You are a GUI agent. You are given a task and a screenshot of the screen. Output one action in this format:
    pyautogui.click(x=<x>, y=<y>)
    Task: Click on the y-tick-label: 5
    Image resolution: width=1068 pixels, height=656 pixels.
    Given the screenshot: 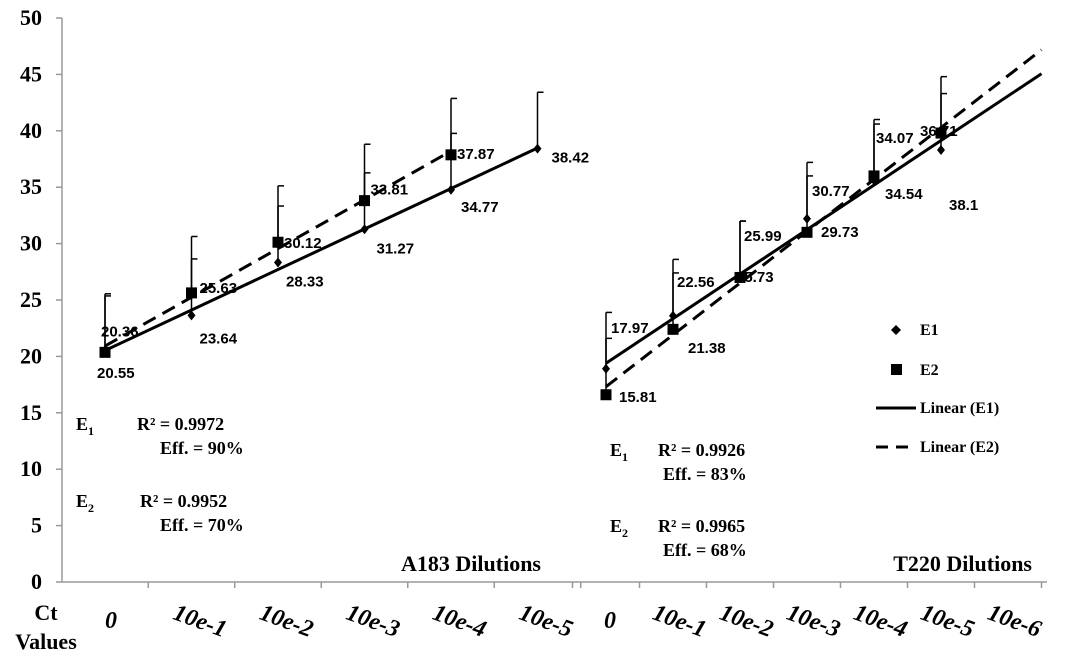 What is the action you would take?
    pyautogui.click(x=36, y=525)
    